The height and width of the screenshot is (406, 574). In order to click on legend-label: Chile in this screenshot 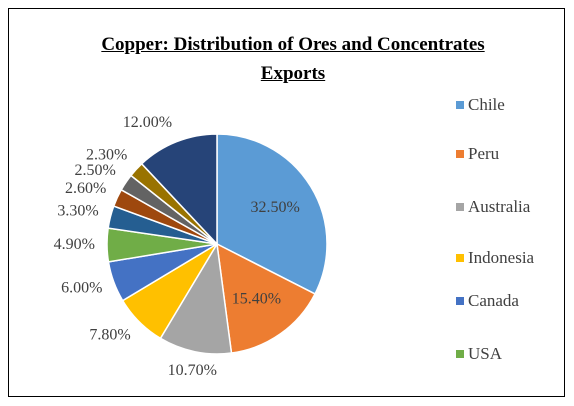, I will do `click(486, 104)`.